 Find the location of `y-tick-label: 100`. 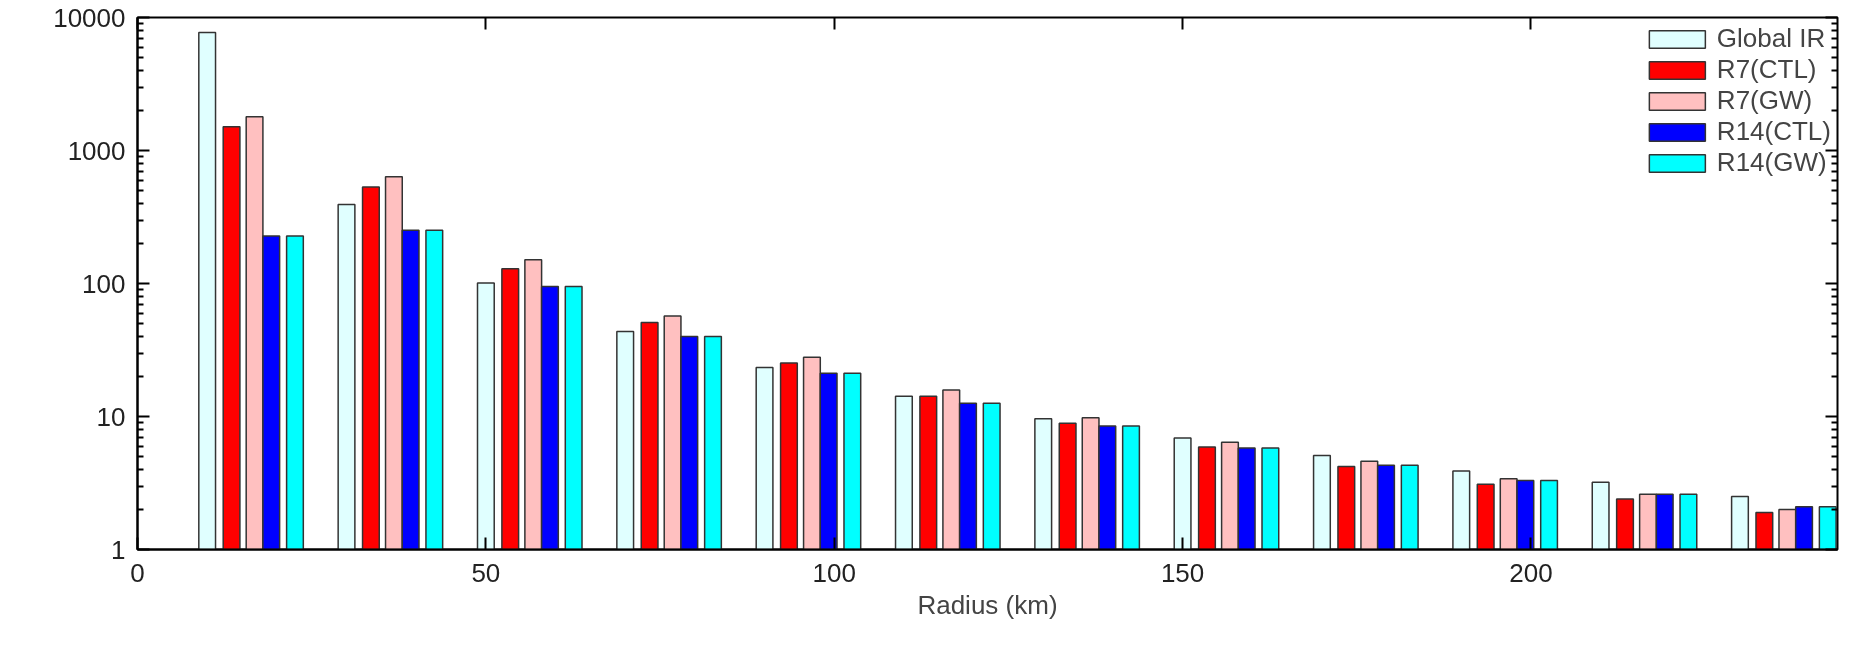

y-tick-label: 100 is located at coordinates (104, 283).